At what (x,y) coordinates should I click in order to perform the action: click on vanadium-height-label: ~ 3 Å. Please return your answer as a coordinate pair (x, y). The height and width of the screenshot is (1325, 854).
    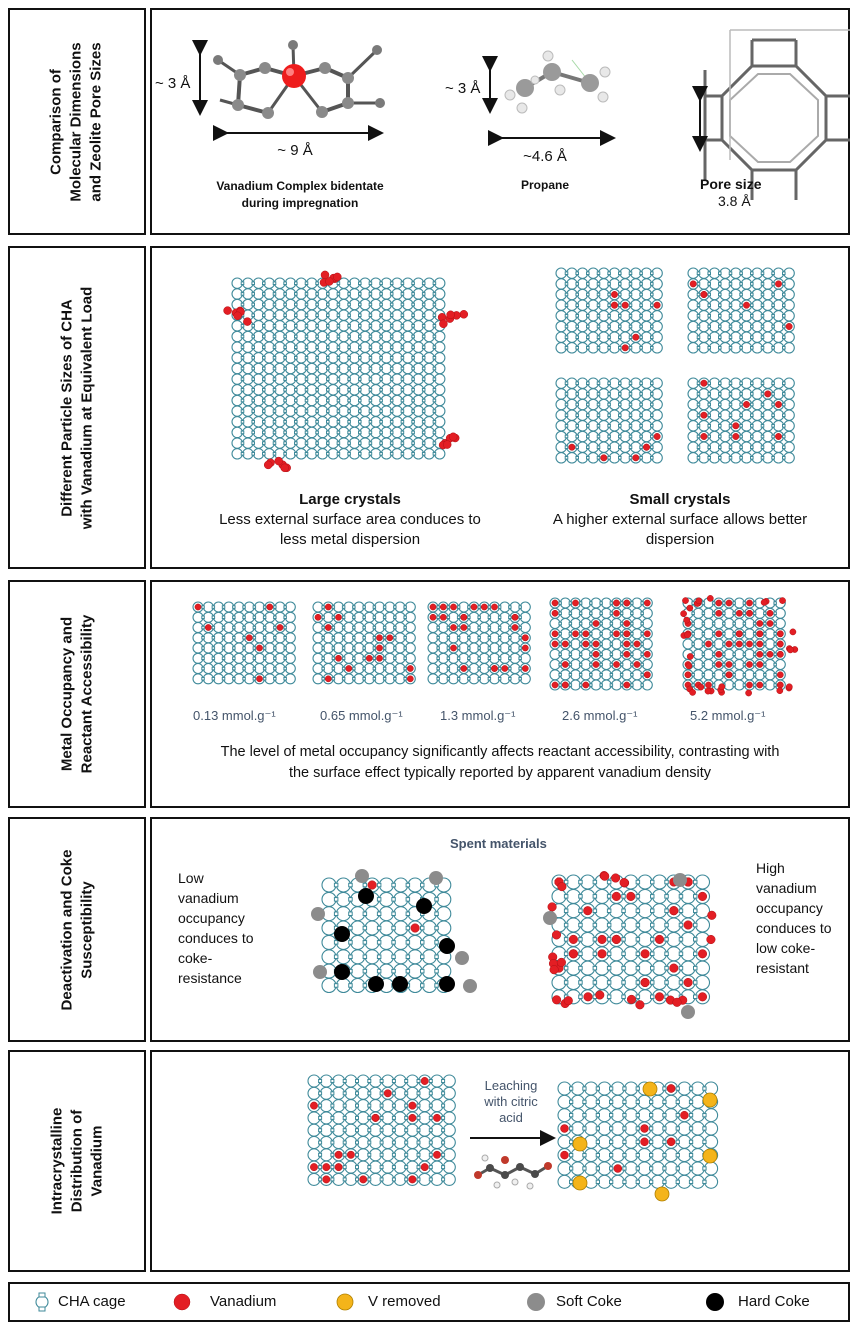
    Looking at the image, I should click on (173, 83).